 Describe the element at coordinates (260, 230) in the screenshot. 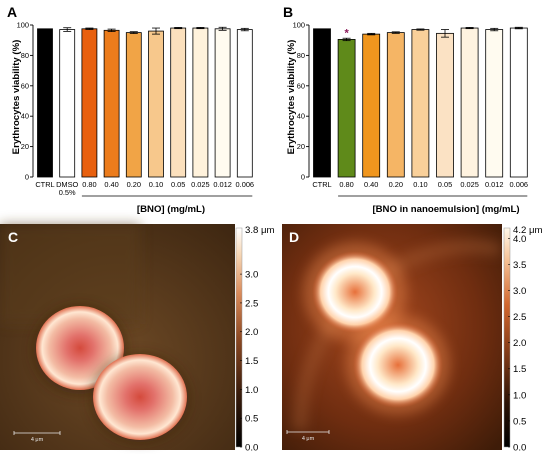

I see `colorbar-max-label-c: 3.8 μm` at that location.